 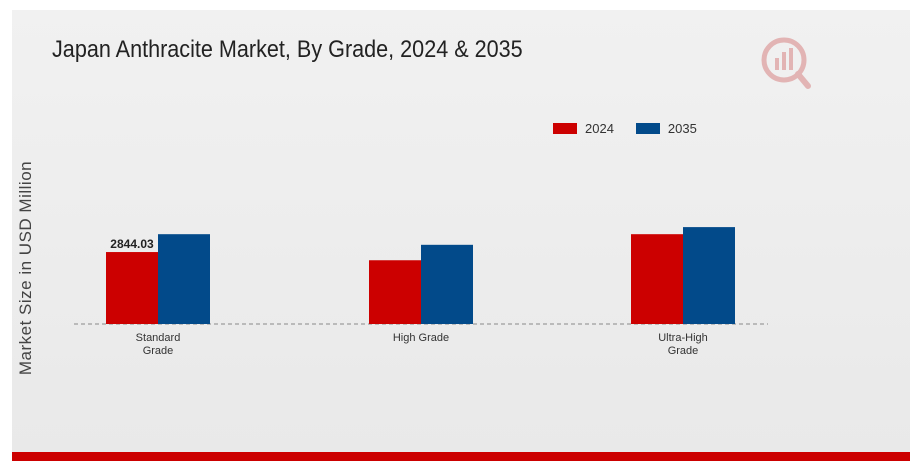 What do you see at coordinates (647, 128) in the screenshot?
I see `legend-swatch-2035` at bounding box center [647, 128].